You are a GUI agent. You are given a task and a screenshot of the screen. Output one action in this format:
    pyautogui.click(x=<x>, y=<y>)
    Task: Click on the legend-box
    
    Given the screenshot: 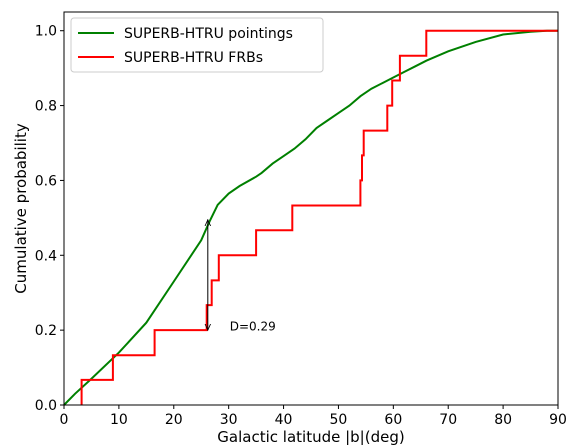 What is the action you would take?
    pyautogui.click(x=197, y=45)
    